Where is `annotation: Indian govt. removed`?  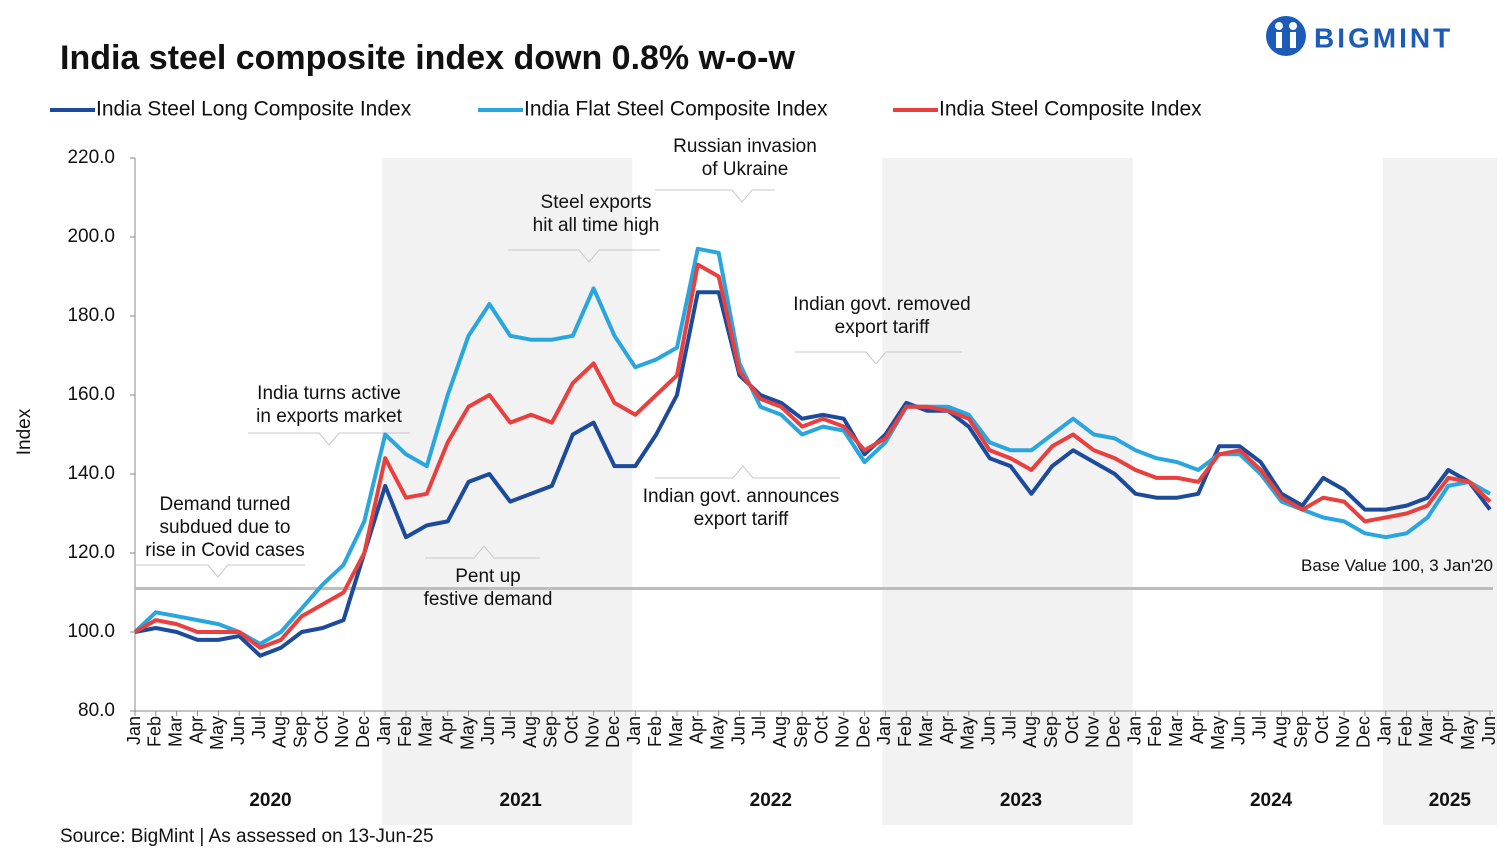 annotation: Indian govt. removed is located at coordinates (881, 304).